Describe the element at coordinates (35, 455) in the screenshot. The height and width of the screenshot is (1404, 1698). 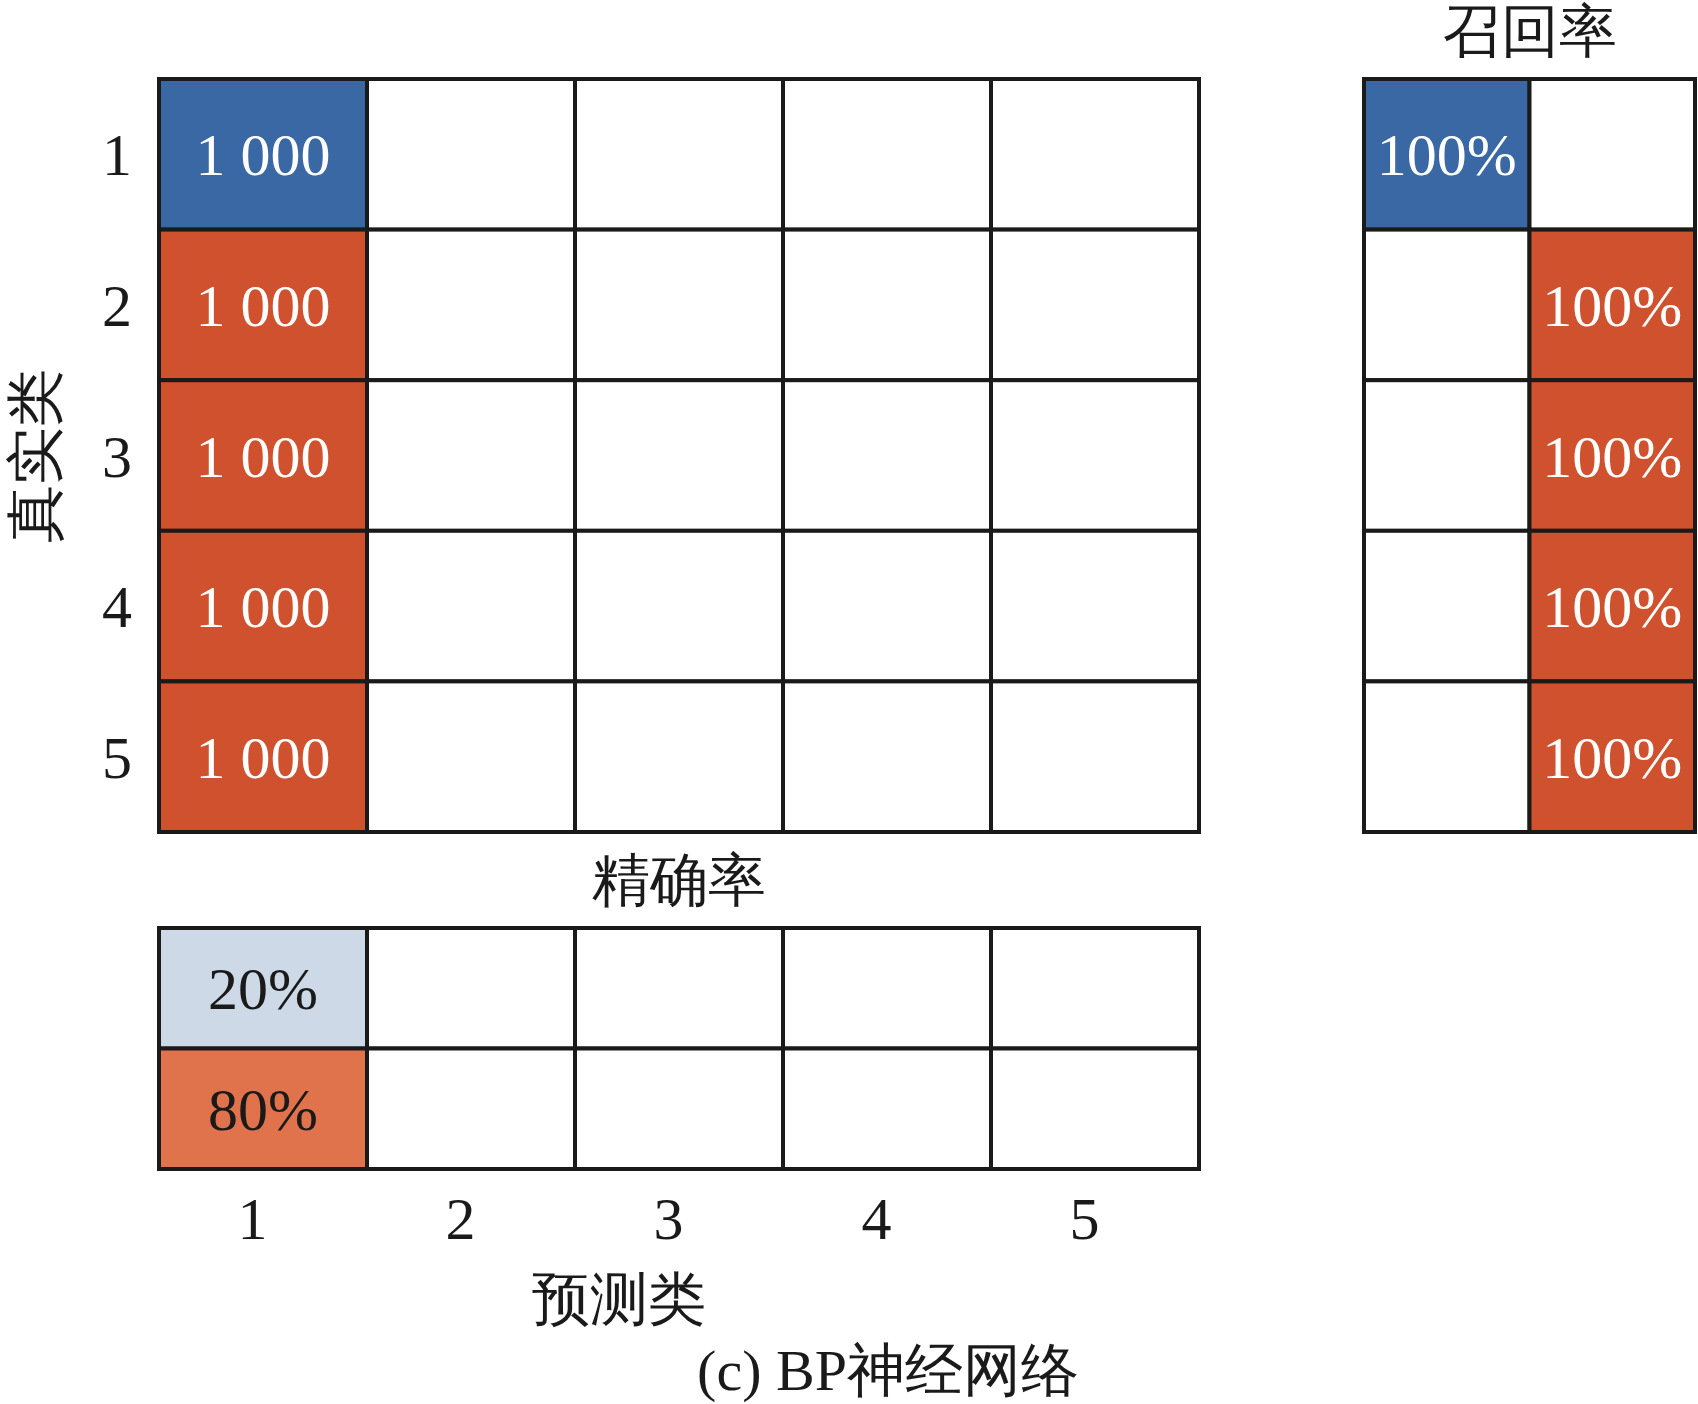
I see `y-axis-title: 真实类` at that location.